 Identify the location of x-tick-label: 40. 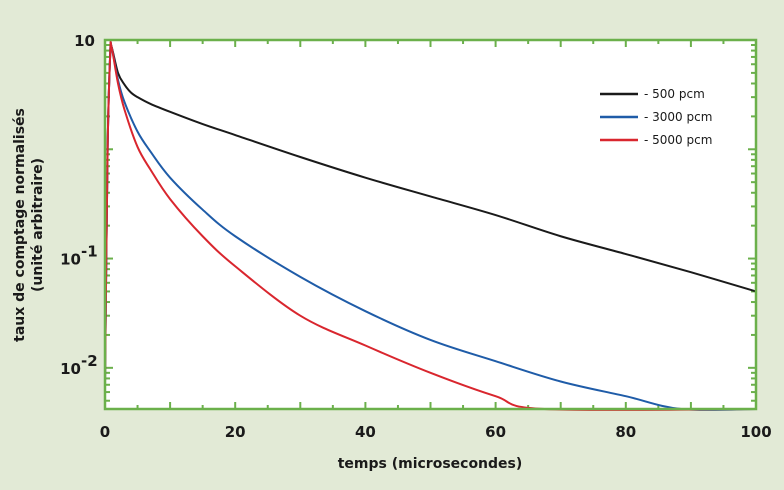
(365, 432).